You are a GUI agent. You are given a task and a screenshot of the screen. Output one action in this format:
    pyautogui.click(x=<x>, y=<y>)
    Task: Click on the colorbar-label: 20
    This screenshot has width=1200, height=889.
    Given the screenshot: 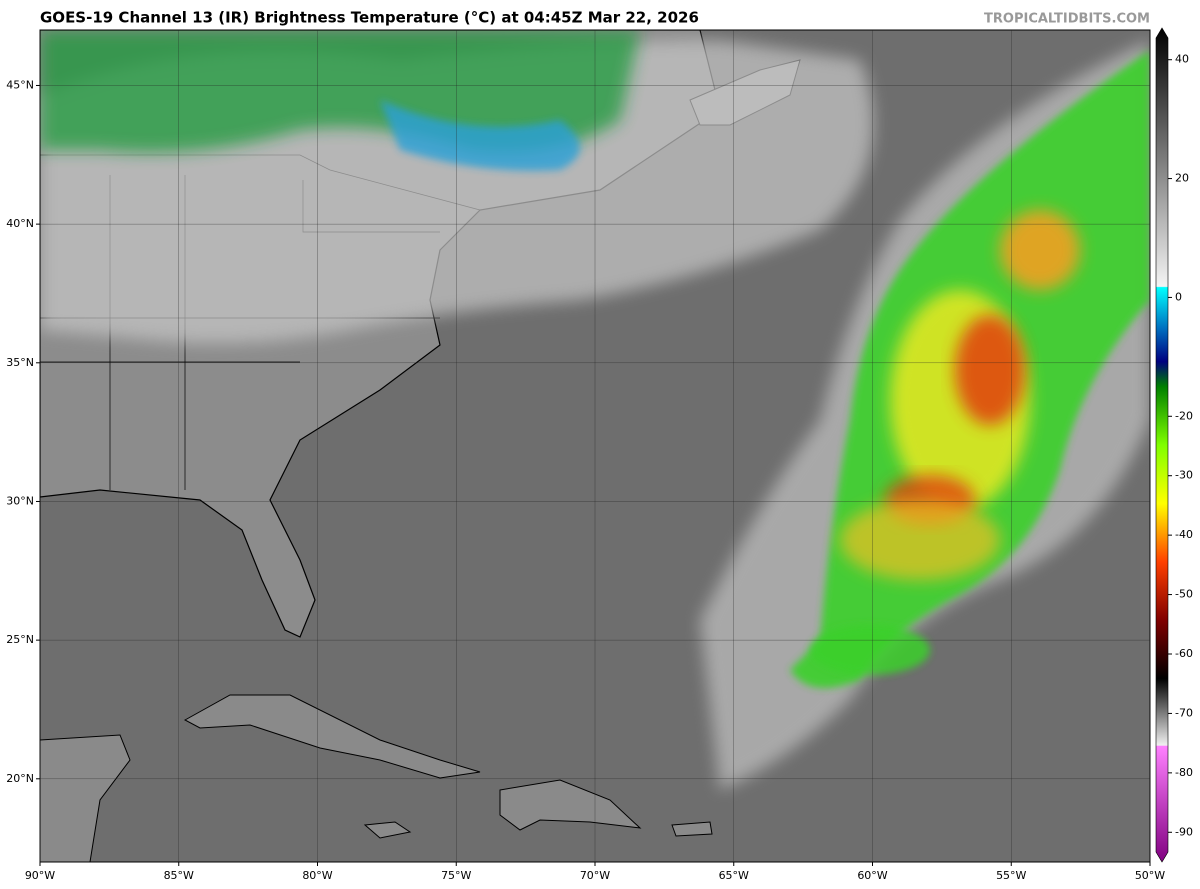 What is the action you would take?
    pyautogui.click(x=1182, y=178)
    